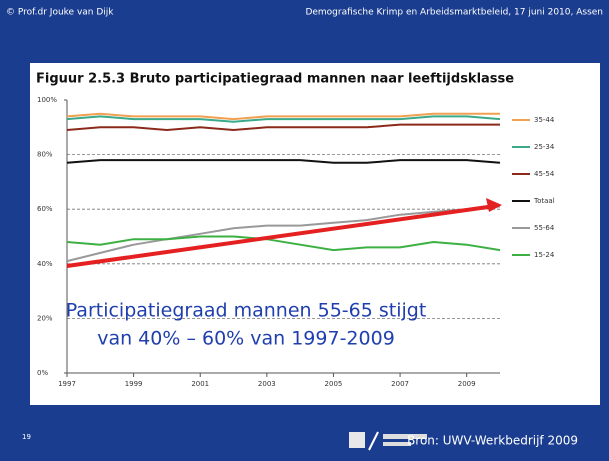 The image size is (609, 461). Describe the element at coordinates (467, 384) in the screenshot. I see `x-tick-label: 2009` at that location.